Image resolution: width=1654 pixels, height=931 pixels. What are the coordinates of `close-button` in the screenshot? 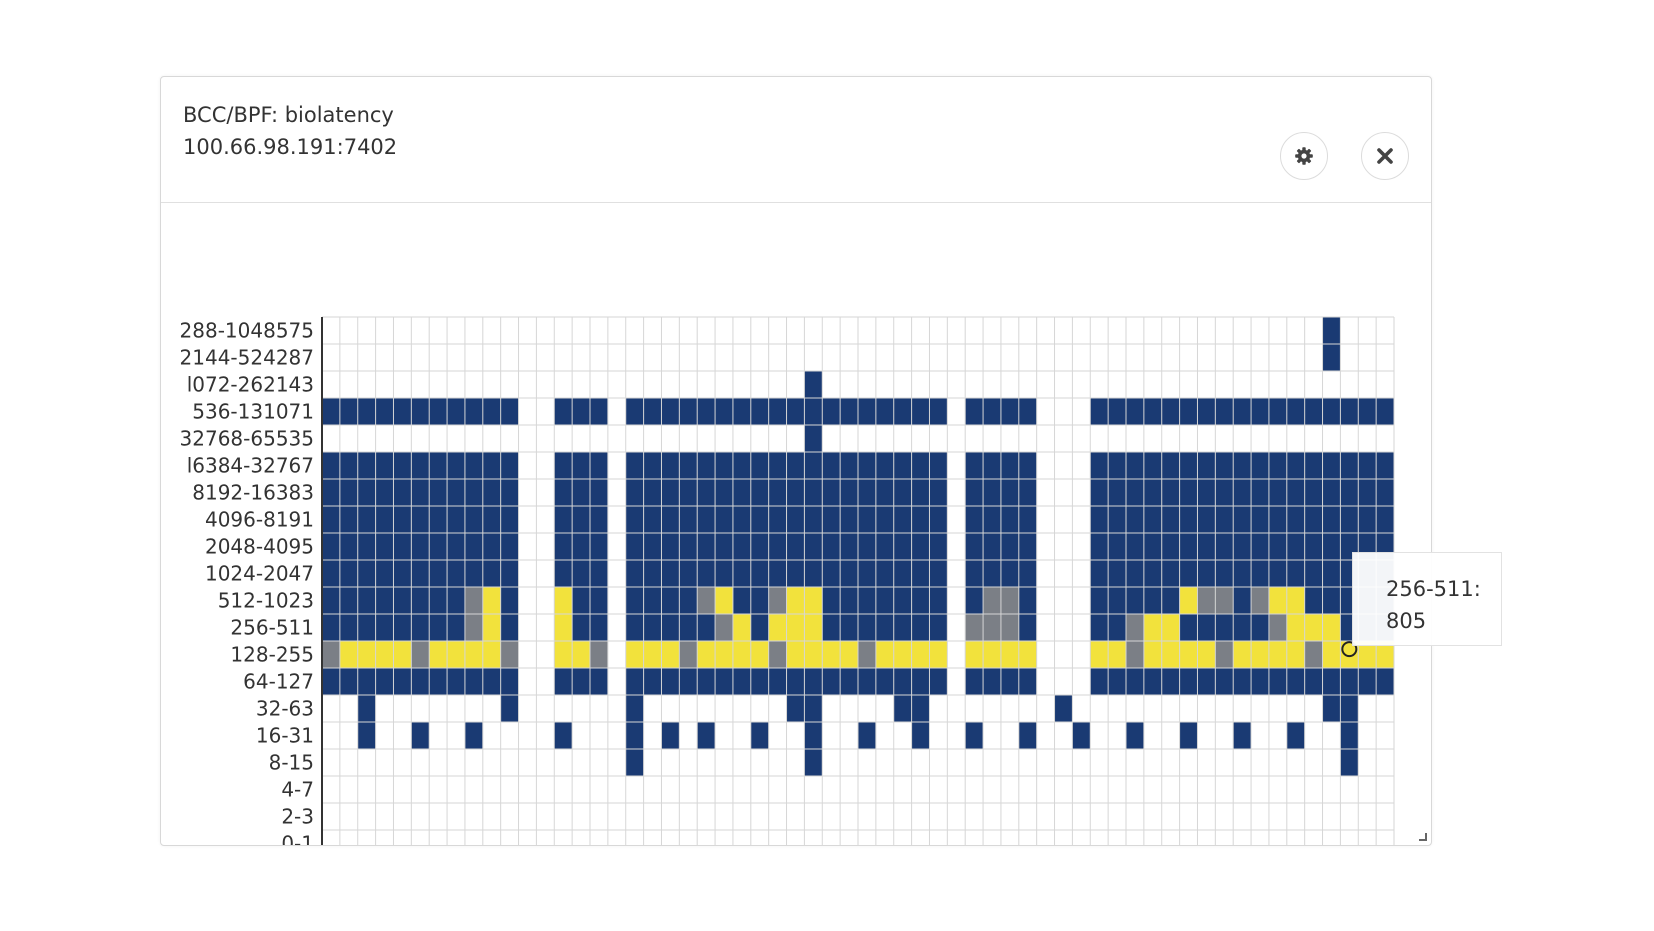 It's located at (1385, 156).